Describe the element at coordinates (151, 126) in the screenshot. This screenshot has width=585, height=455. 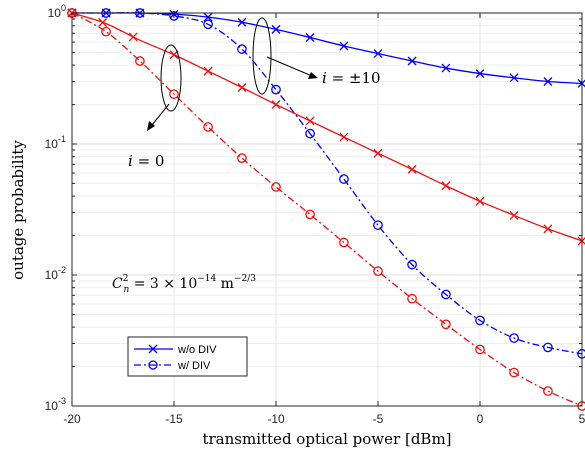
I see `annotation-i0-arrowhead` at that location.